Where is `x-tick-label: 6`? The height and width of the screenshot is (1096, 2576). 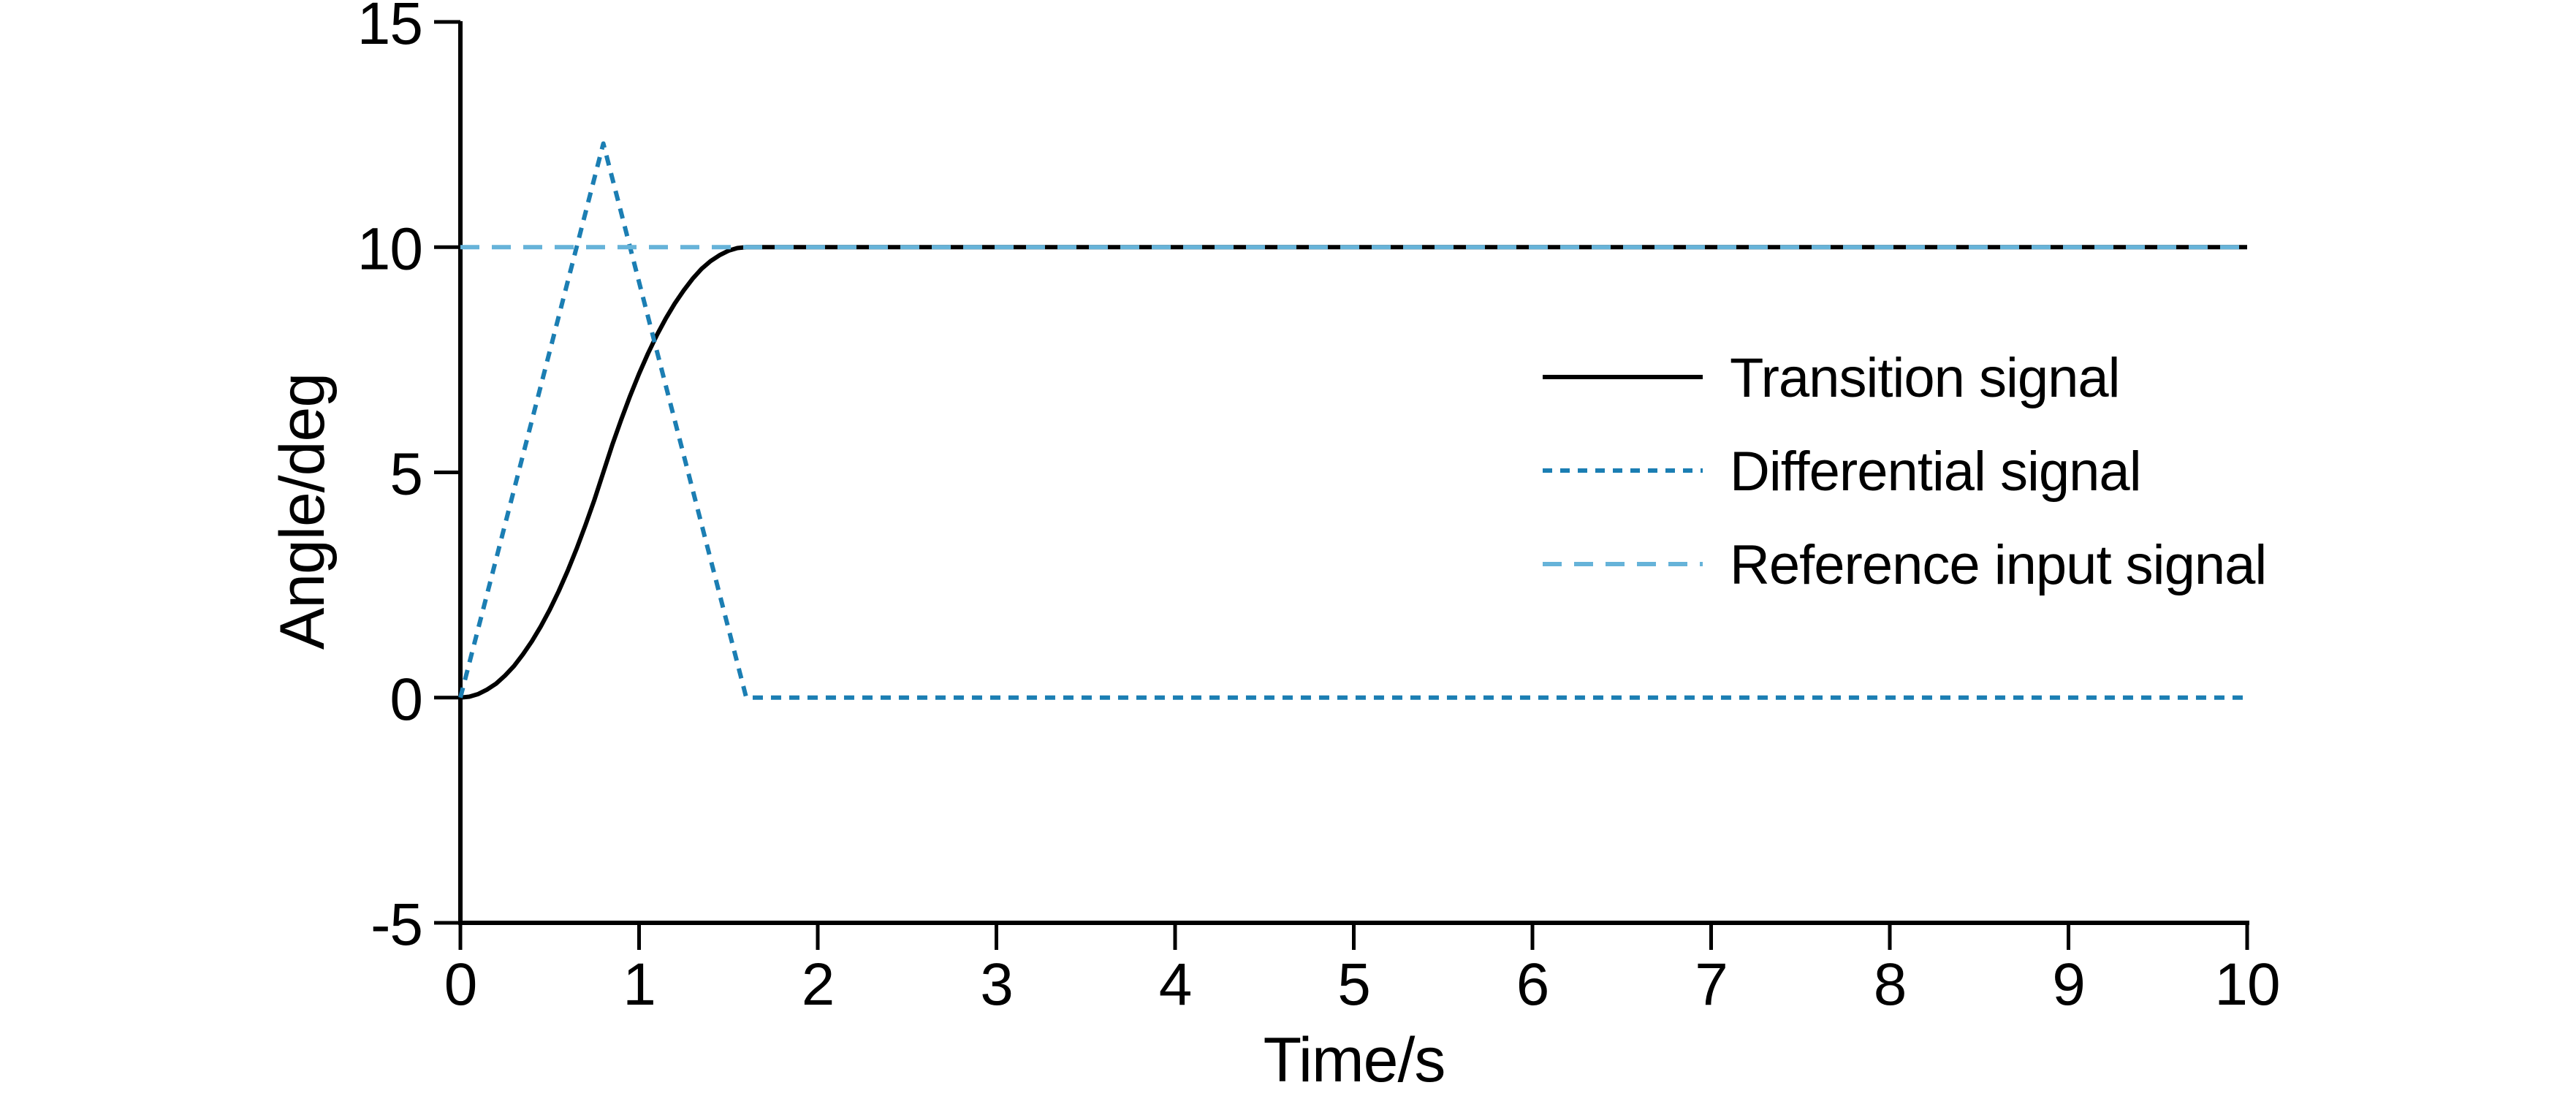 x-tick-label: 6 is located at coordinates (1532, 984).